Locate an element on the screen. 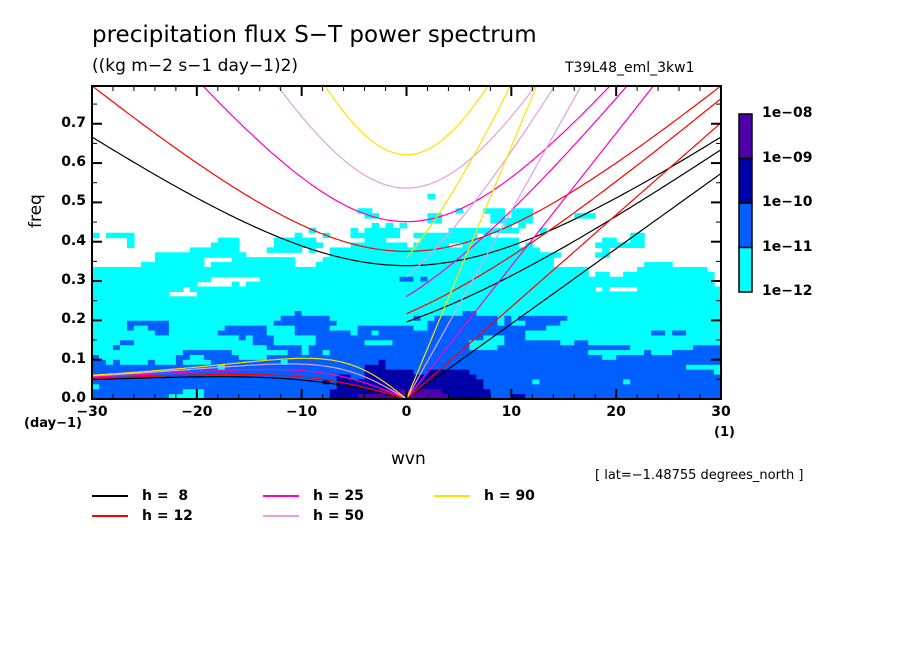 The width and height of the screenshot is (904, 654). mixed-rossby-gravity-curve is located at coordinates (563, 206).